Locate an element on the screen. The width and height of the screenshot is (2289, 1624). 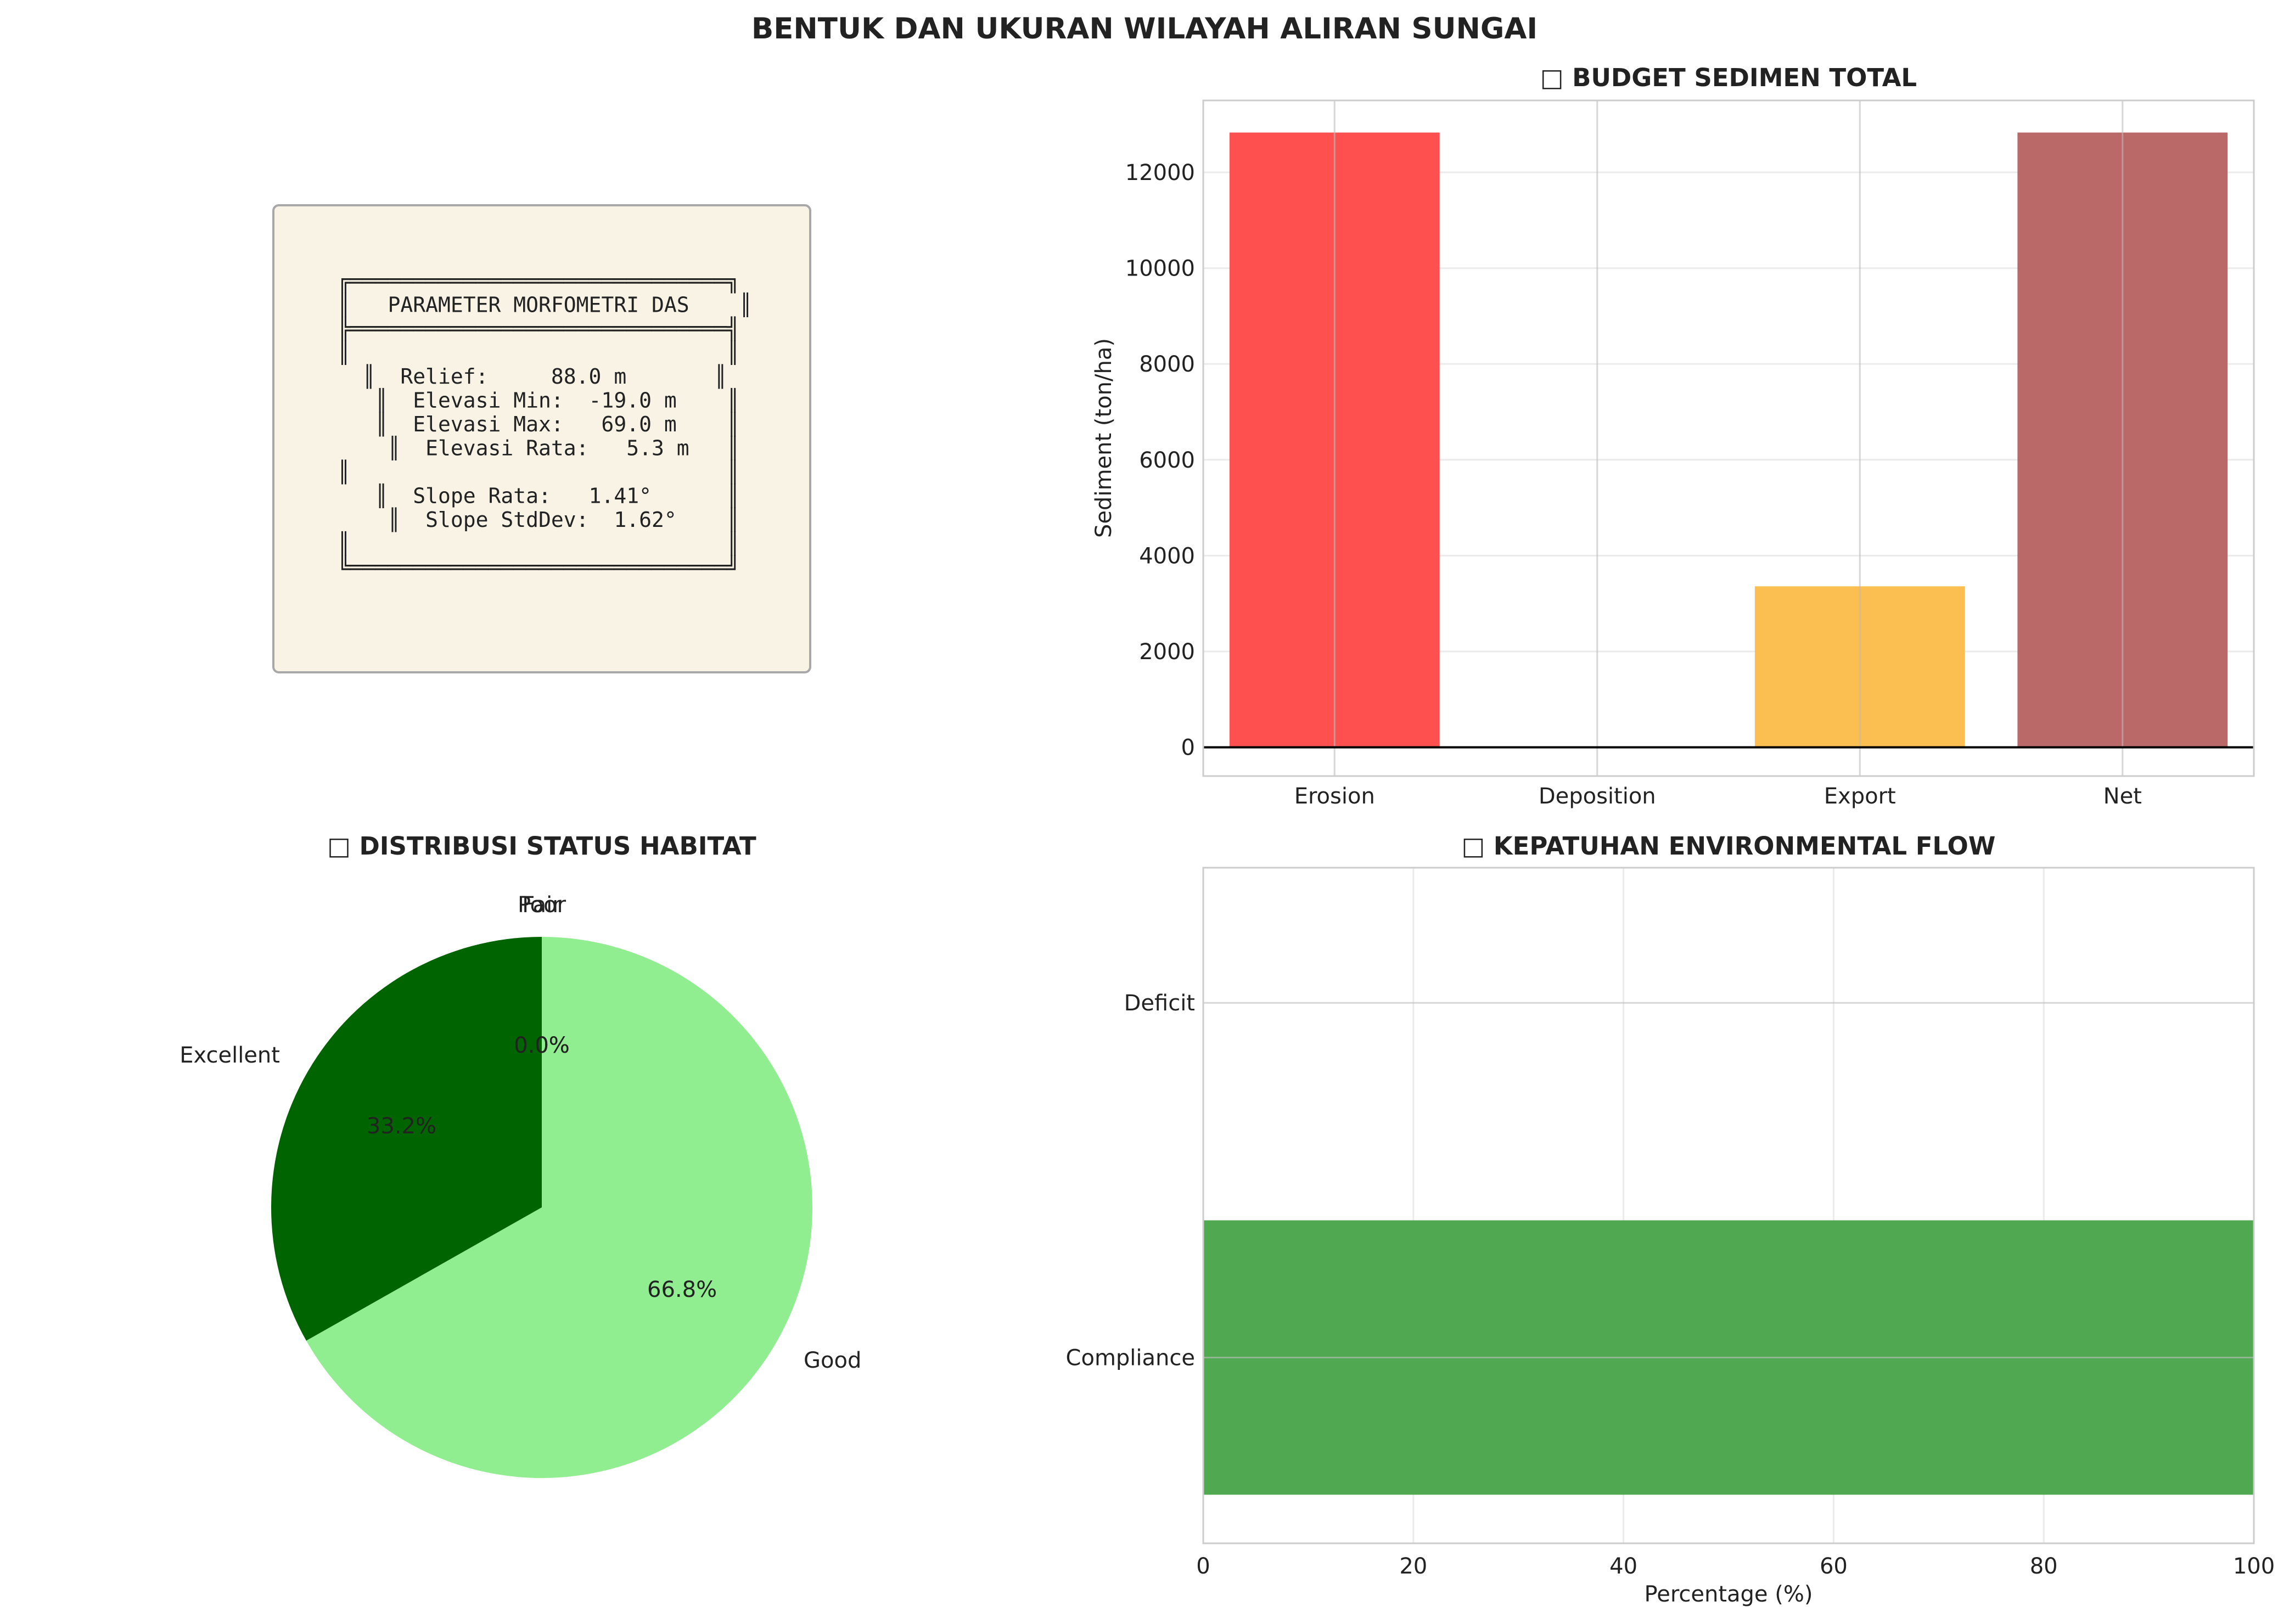
eflow-ytick-label: Deficit is located at coordinates (1160, 1003).